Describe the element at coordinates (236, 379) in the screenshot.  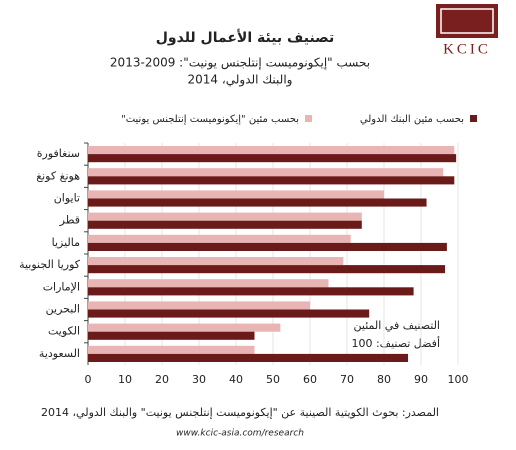
I see `x-tick-label: 40` at that location.